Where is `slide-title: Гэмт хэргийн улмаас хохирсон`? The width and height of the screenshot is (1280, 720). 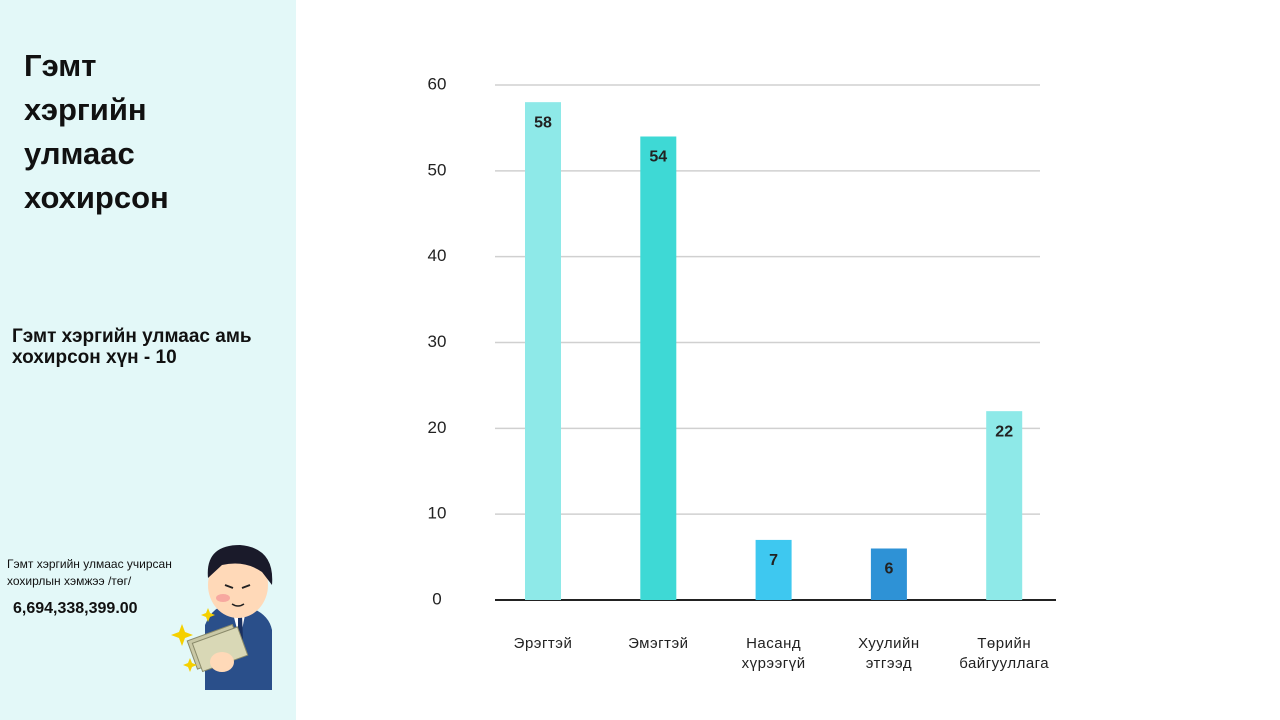
slide-title: Гэмт хэргийн улмаас хохирсон is located at coordinates (96, 131).